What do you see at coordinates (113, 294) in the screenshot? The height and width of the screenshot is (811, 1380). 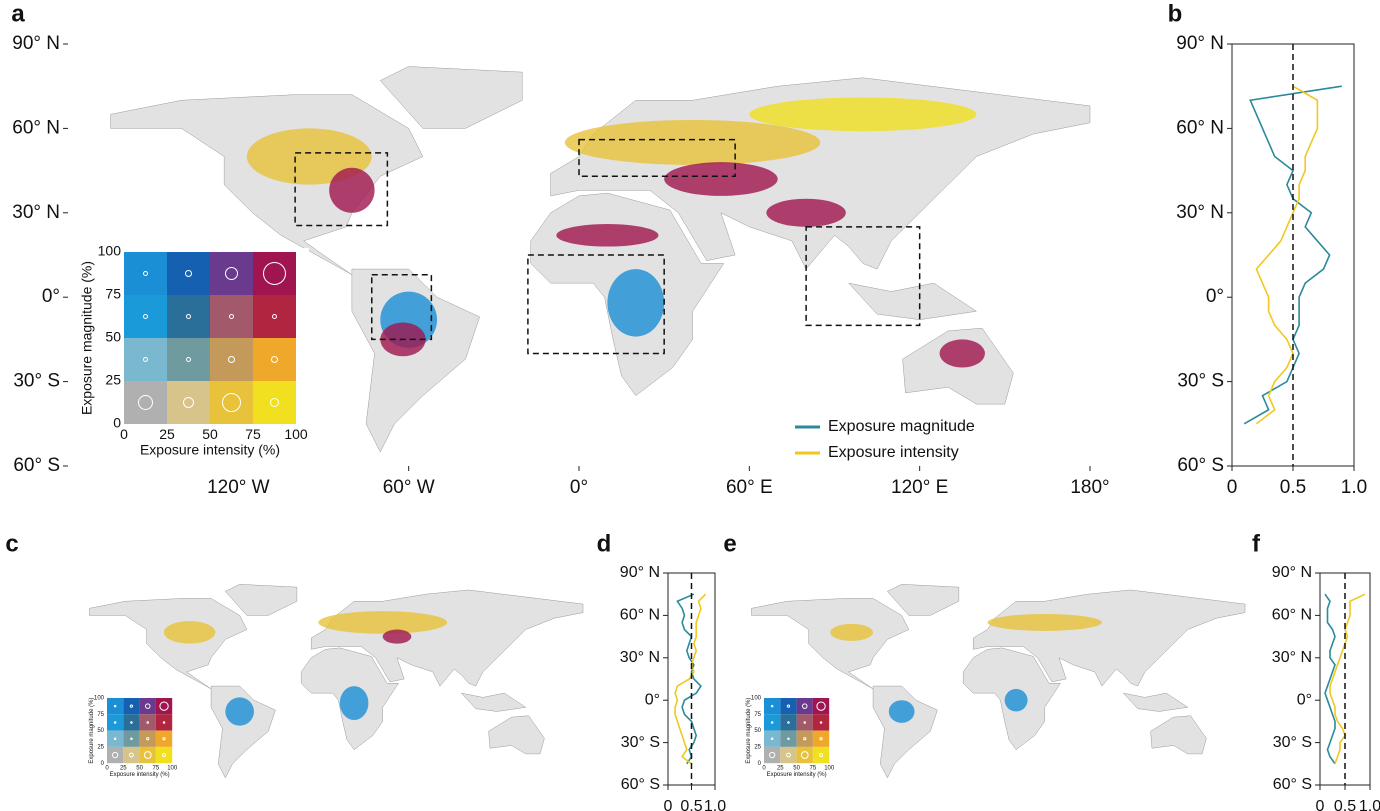 I see `legend-y-tick-label: 75` at bounding box center [113, 294].